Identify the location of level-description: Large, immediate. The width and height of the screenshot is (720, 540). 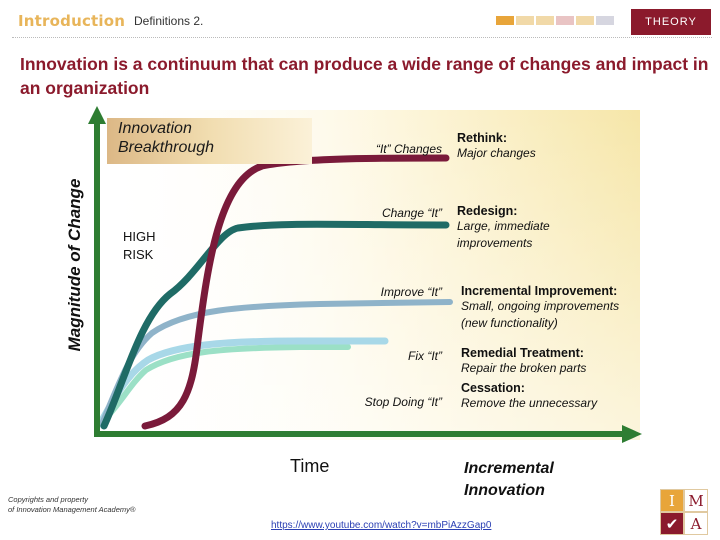
(503, 226).